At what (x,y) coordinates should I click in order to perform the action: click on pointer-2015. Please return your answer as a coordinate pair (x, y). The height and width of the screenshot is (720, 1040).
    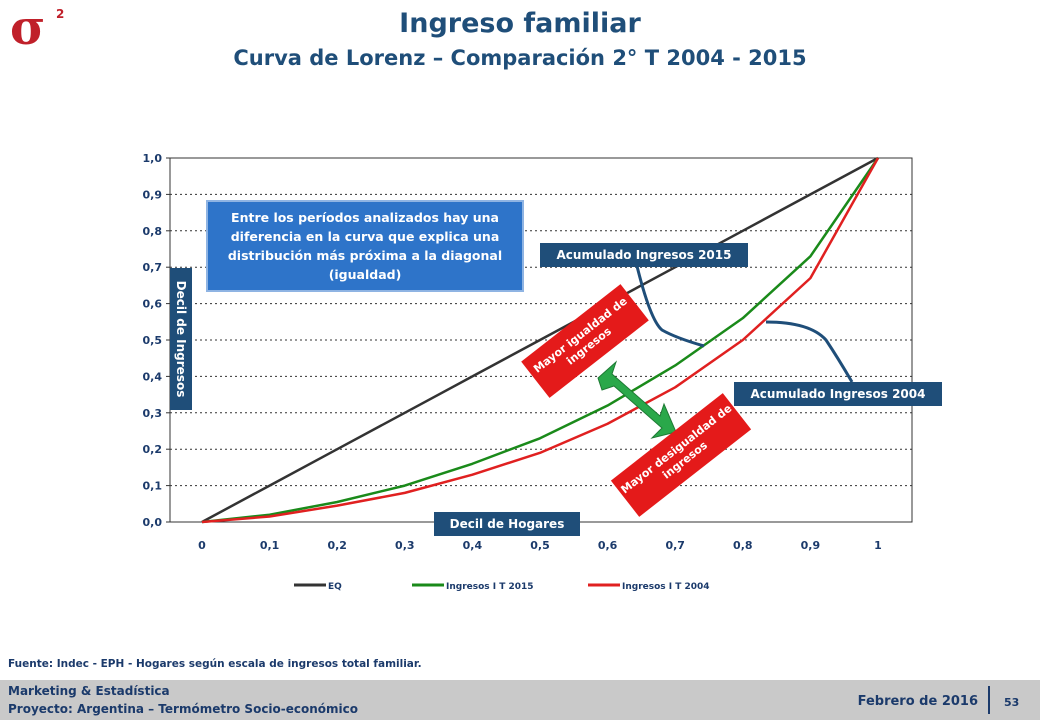
    Looking at the image, I should click on (669, 304).